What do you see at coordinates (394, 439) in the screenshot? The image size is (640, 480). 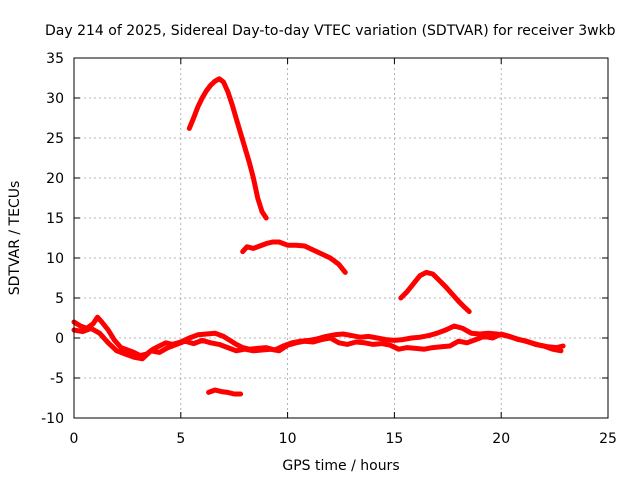 I see `x-tick-label: 15` at bounding box center [394, 439].